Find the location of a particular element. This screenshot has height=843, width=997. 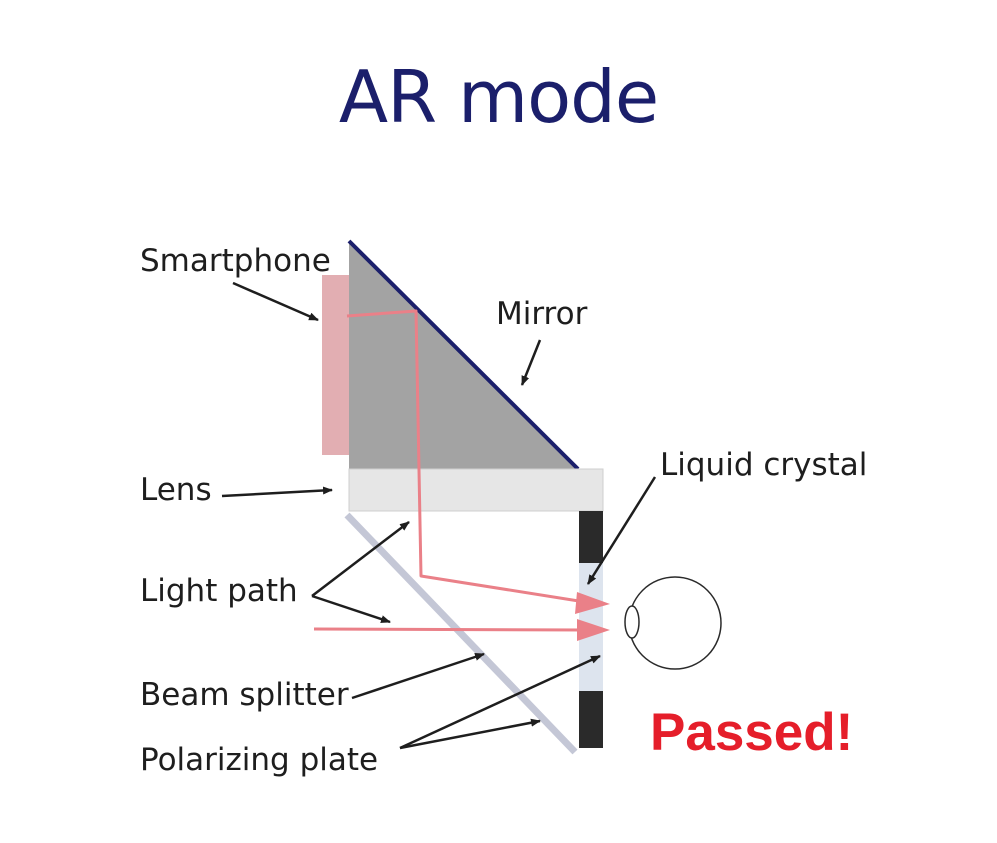

light-path-arrowhead-lower is located at coordinates (593, 630).